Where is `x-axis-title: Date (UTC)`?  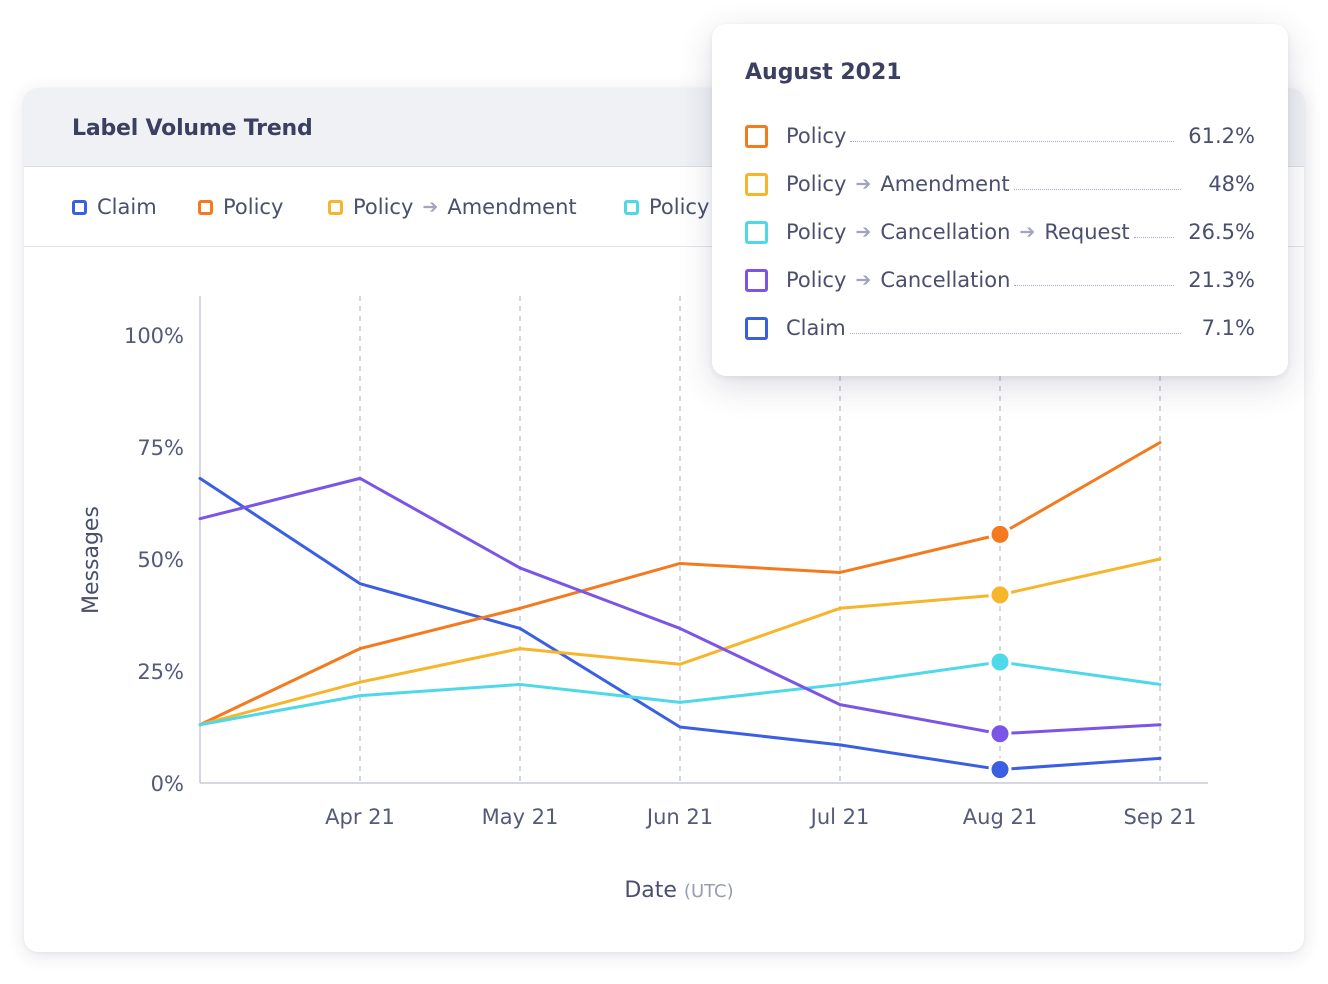
x-axis-title: Date (UTC) is located at coordinates (678, 890).